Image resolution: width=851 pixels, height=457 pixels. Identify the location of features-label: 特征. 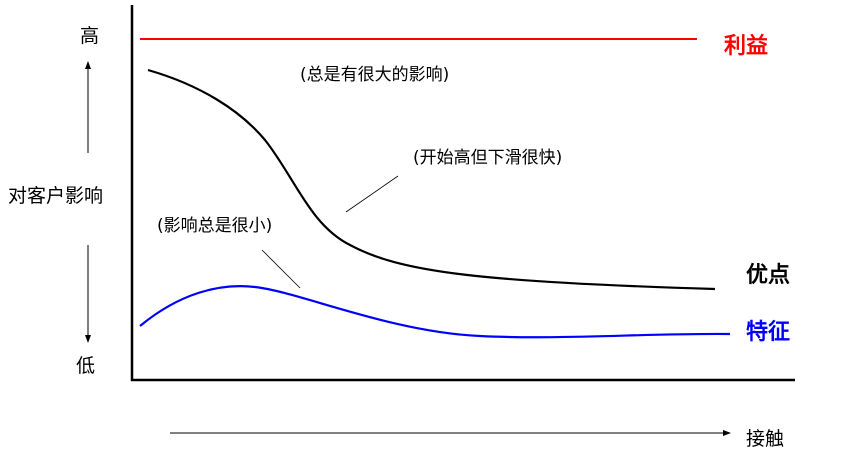
(768, 332).